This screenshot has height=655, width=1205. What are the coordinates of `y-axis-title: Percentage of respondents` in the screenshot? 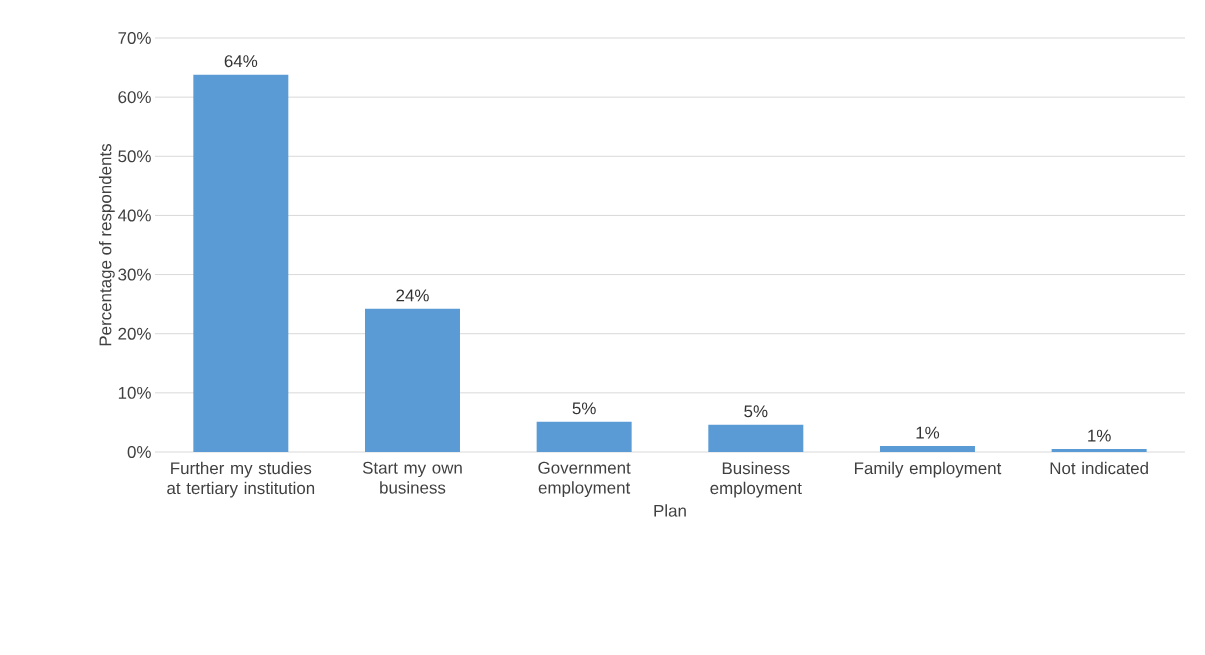 It's located at (106, 244).